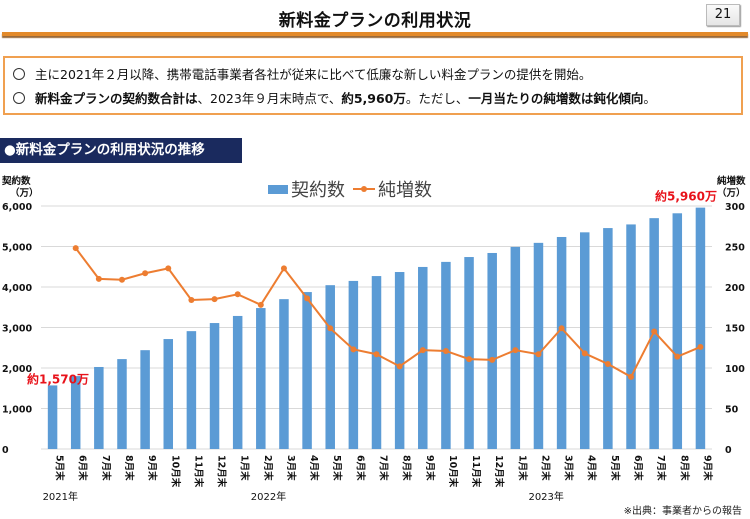 This screenshot has height=519, width=750. What do you see at coordinates (152, 468) in the screenshot?
I see `x-tick-label: 9月末` at bounding box center [152, 468].